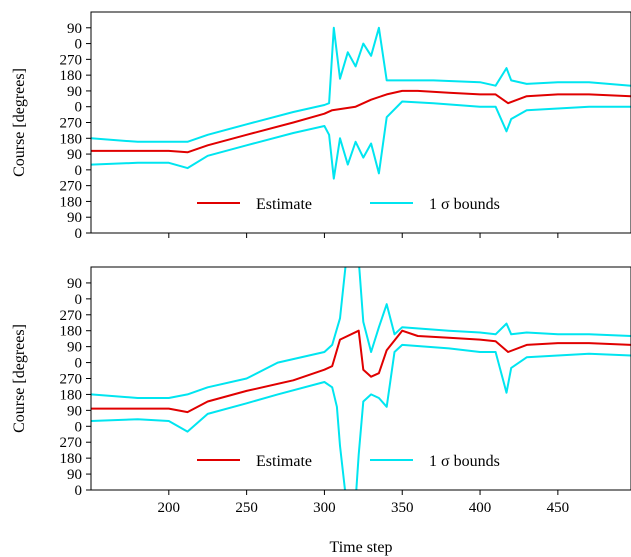  I want to click on bottom-y-axis-label: Course [degrees], so click(19, 378).